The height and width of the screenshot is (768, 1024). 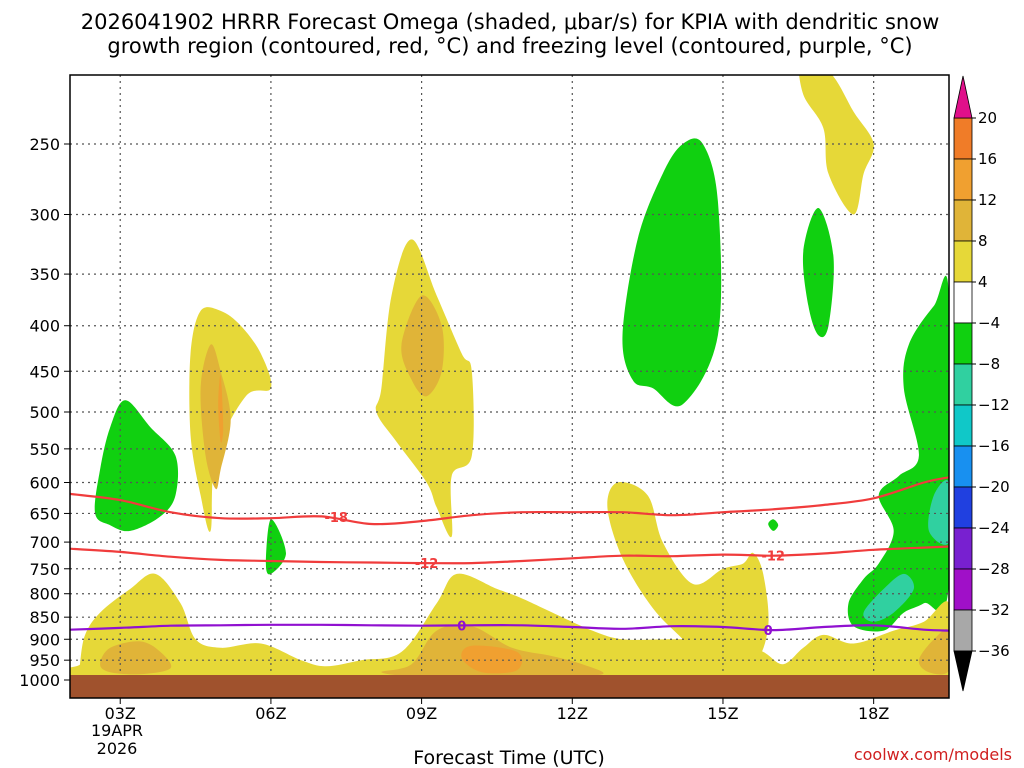 I want to click on colorbar-under-triangle, so click(x=963, y=671).